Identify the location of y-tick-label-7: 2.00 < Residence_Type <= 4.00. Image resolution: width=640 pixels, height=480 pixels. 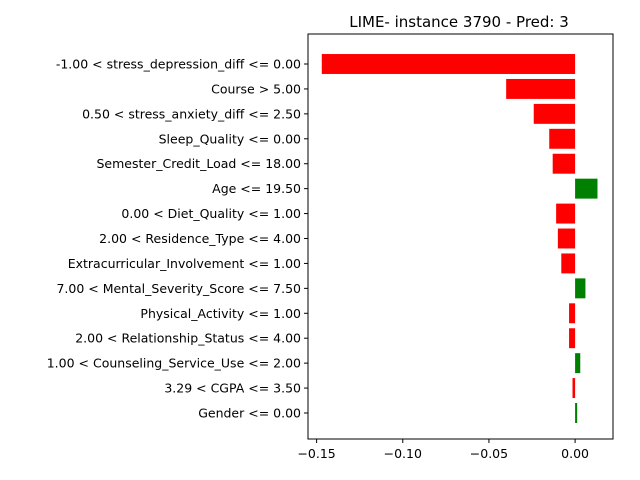
(200, 238).